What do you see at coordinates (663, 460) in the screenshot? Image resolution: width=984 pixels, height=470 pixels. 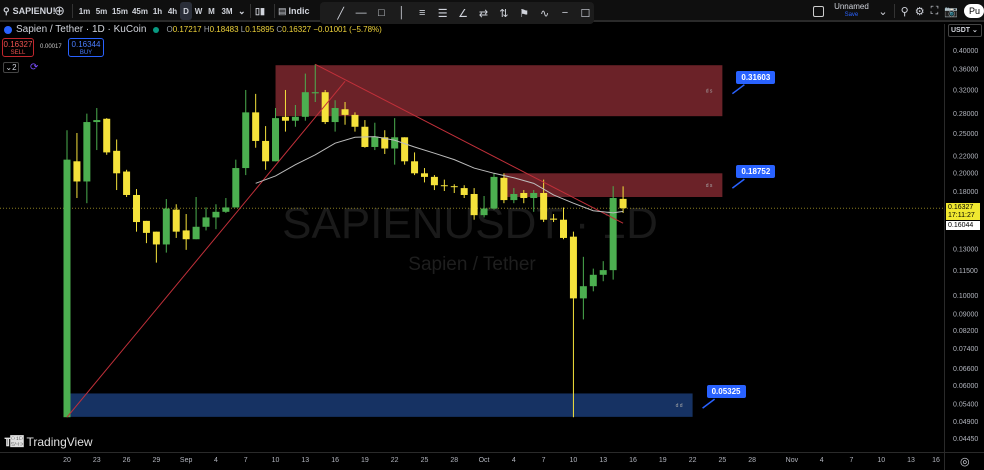 I see `time-tick: 19` at bounding box center [663, 460].